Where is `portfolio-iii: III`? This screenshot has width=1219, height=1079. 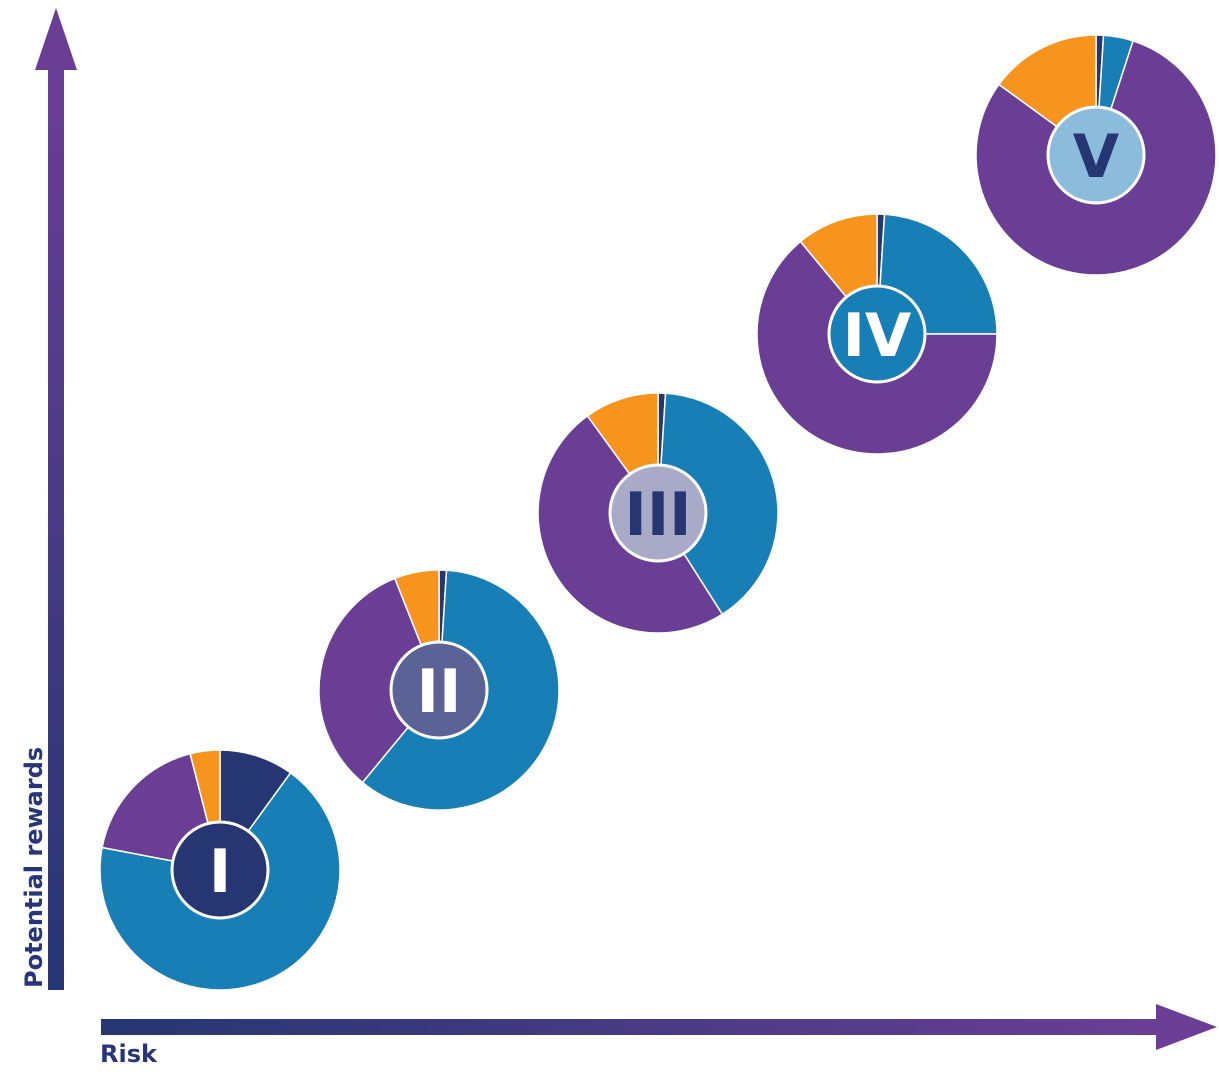
portfolio-iii: III is located at coordinates (658, 513).